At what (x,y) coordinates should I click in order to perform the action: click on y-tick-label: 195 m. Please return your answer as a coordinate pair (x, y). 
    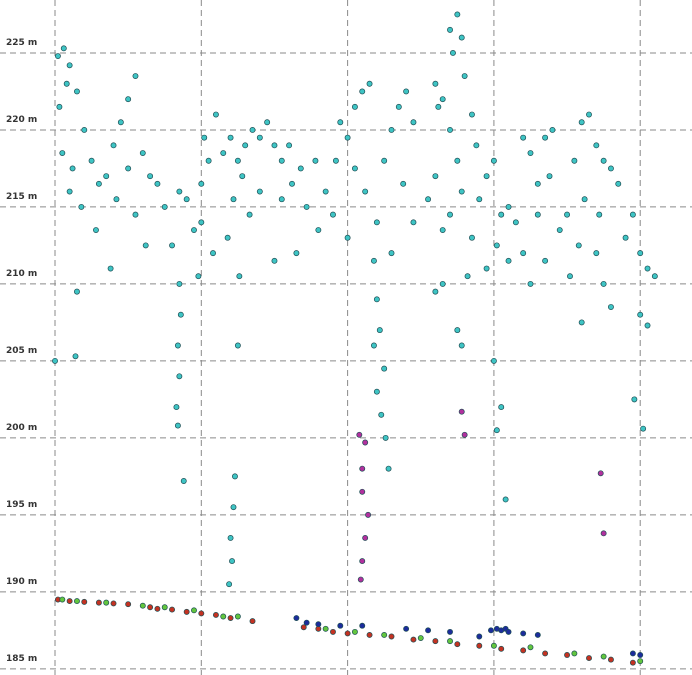
    Looking at the image, I should click on (21, 505).